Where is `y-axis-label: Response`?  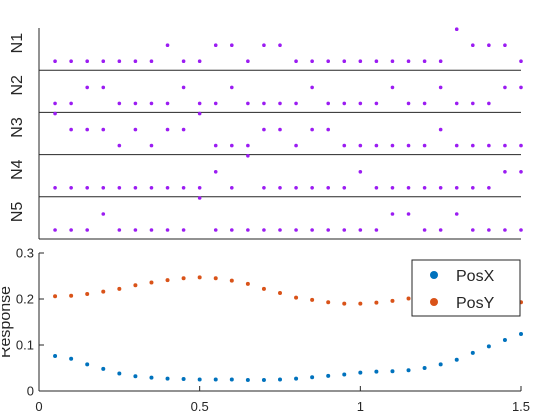 y-axis-label: Response is located at coordinates (7, 322).